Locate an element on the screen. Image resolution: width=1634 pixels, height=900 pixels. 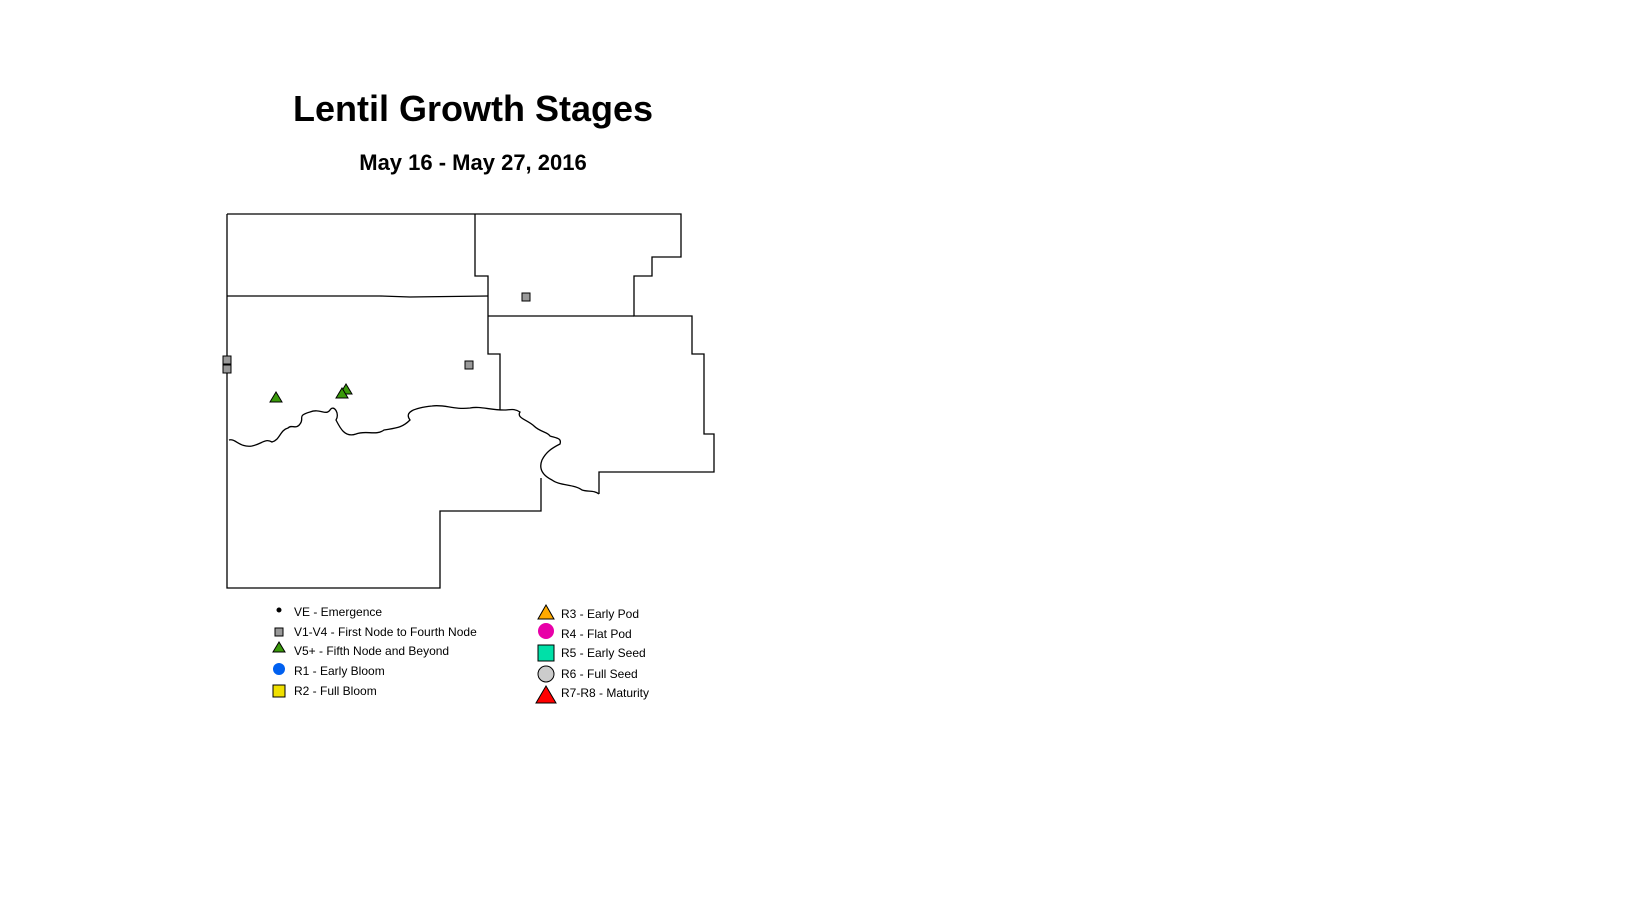
legend-label: R5 - Early Seed is located at coordinates (603, 653).